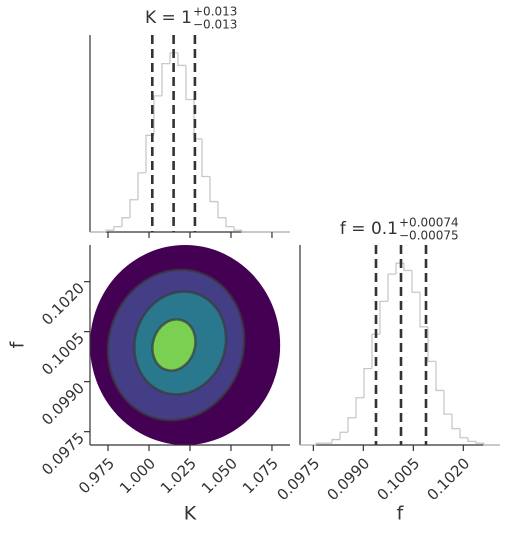 The width and height of the screenshot is (509, 534). I want to click on y-axis-label: f, so click(18, 344).